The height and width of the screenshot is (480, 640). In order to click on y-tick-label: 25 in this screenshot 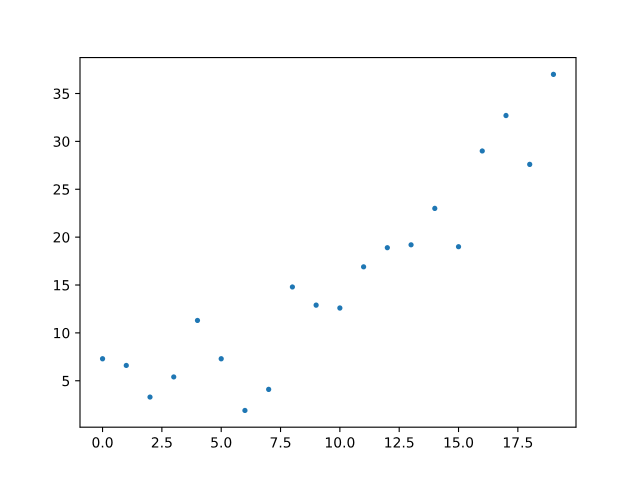, I will do `click(62, 189)`.